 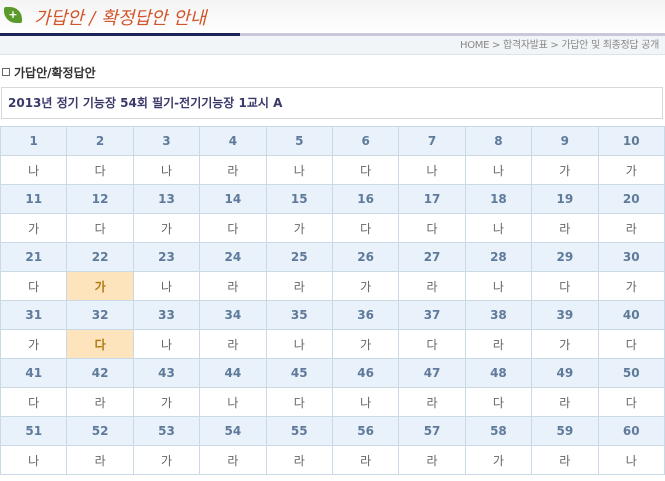 I want to click on question-number: 10, so click(x=631, y=141).